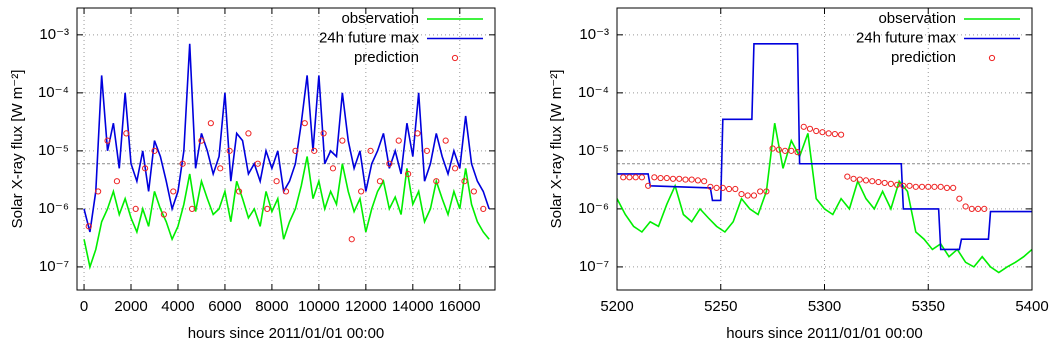 The image size is (1059, 354). Describe the element at coordinates (1031, 306) in the screenshot. I see `x-tick-label: 5400` at that location.